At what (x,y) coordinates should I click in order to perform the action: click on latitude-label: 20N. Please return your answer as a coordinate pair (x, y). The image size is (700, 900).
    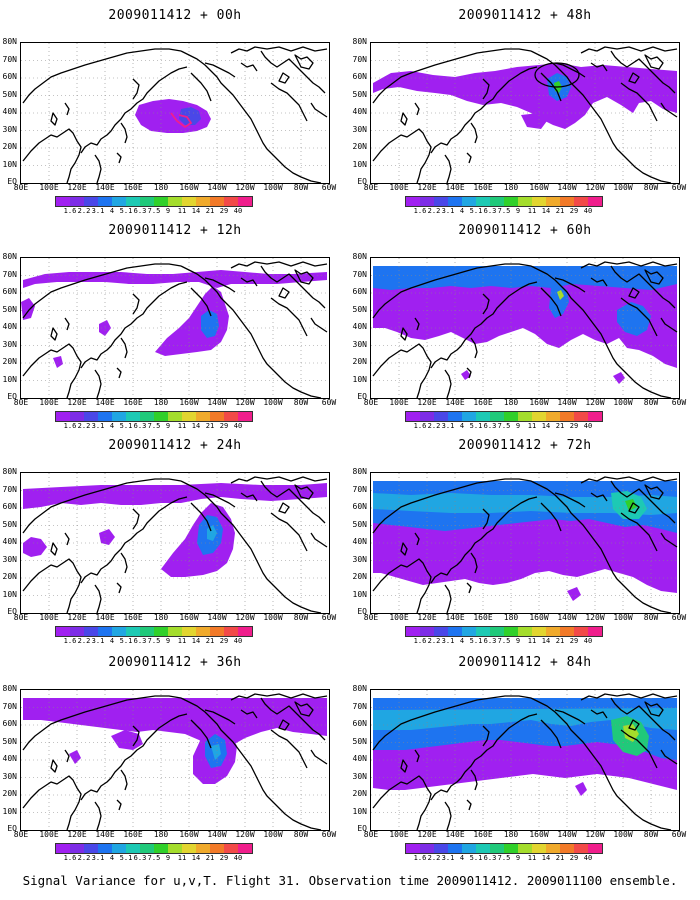
    Looking at the image, I should click on (359, 576).